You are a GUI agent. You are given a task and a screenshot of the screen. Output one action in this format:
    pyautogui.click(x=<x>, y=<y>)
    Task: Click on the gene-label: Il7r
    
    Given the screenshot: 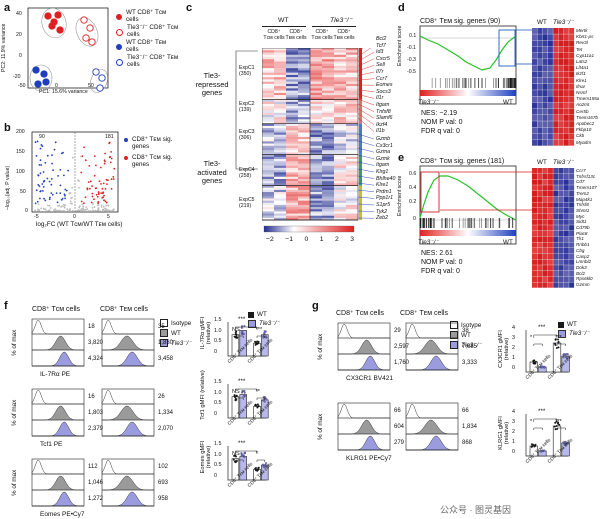 What is the action you would take?
    pyautogui.click(x=384, y=72)
    